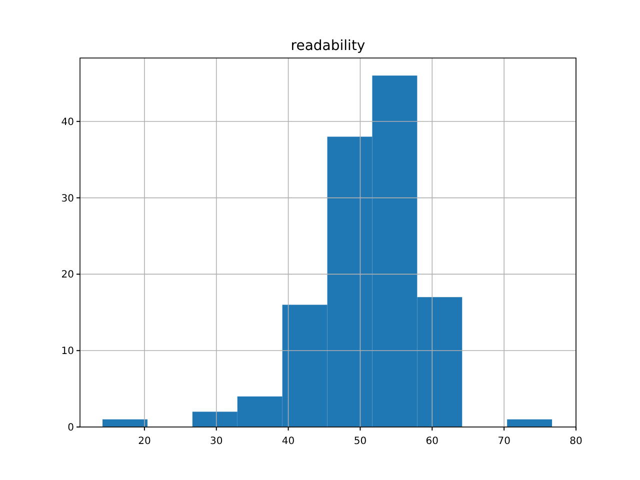 The width and height of the screenshot is (640, 480). Describe the element at coordinates (67, 352) in the screenshot. I see `y-tick-label: 10` at that location.